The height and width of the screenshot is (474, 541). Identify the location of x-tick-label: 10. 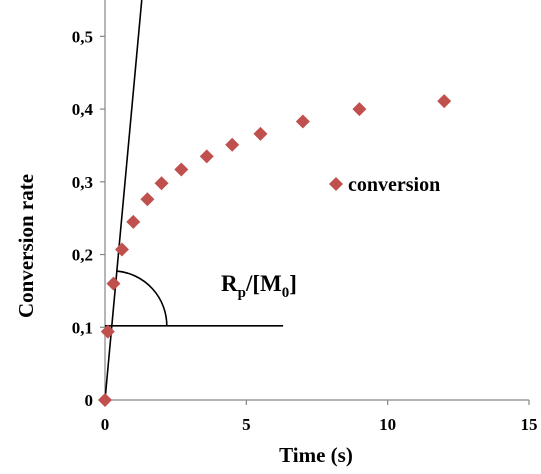
(387, 424).